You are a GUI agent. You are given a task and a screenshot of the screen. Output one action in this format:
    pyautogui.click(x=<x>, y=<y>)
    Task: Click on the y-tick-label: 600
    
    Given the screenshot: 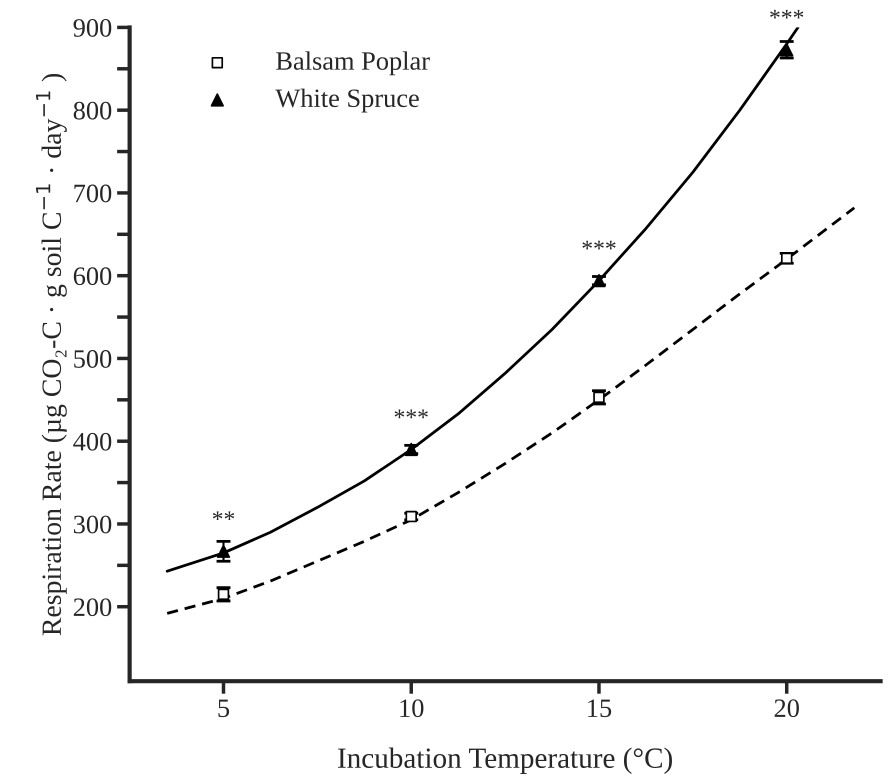 What is the action you would take?
    pyautogui.click(x=93, y=276)
    